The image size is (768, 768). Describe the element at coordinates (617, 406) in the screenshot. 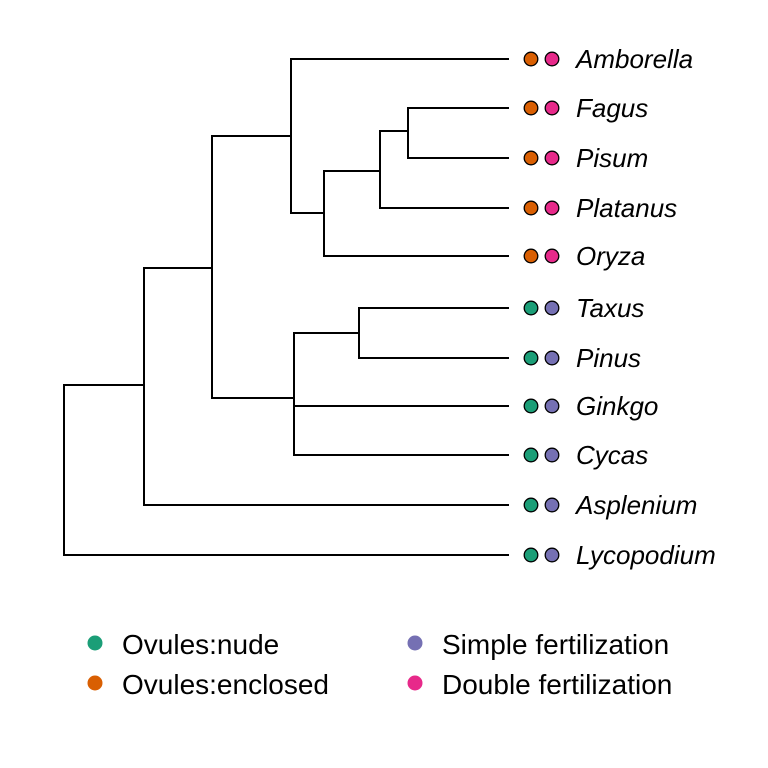

I see `taxon-label: Ginkgo` at that location.